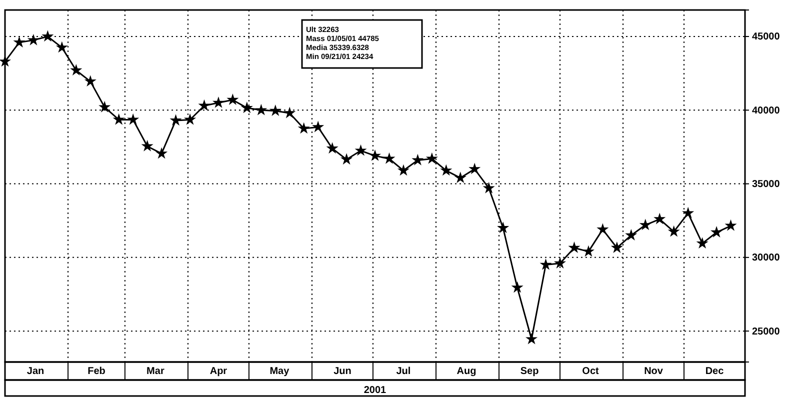  I want to click on x-tick-label: Jan, so click(35, 372).